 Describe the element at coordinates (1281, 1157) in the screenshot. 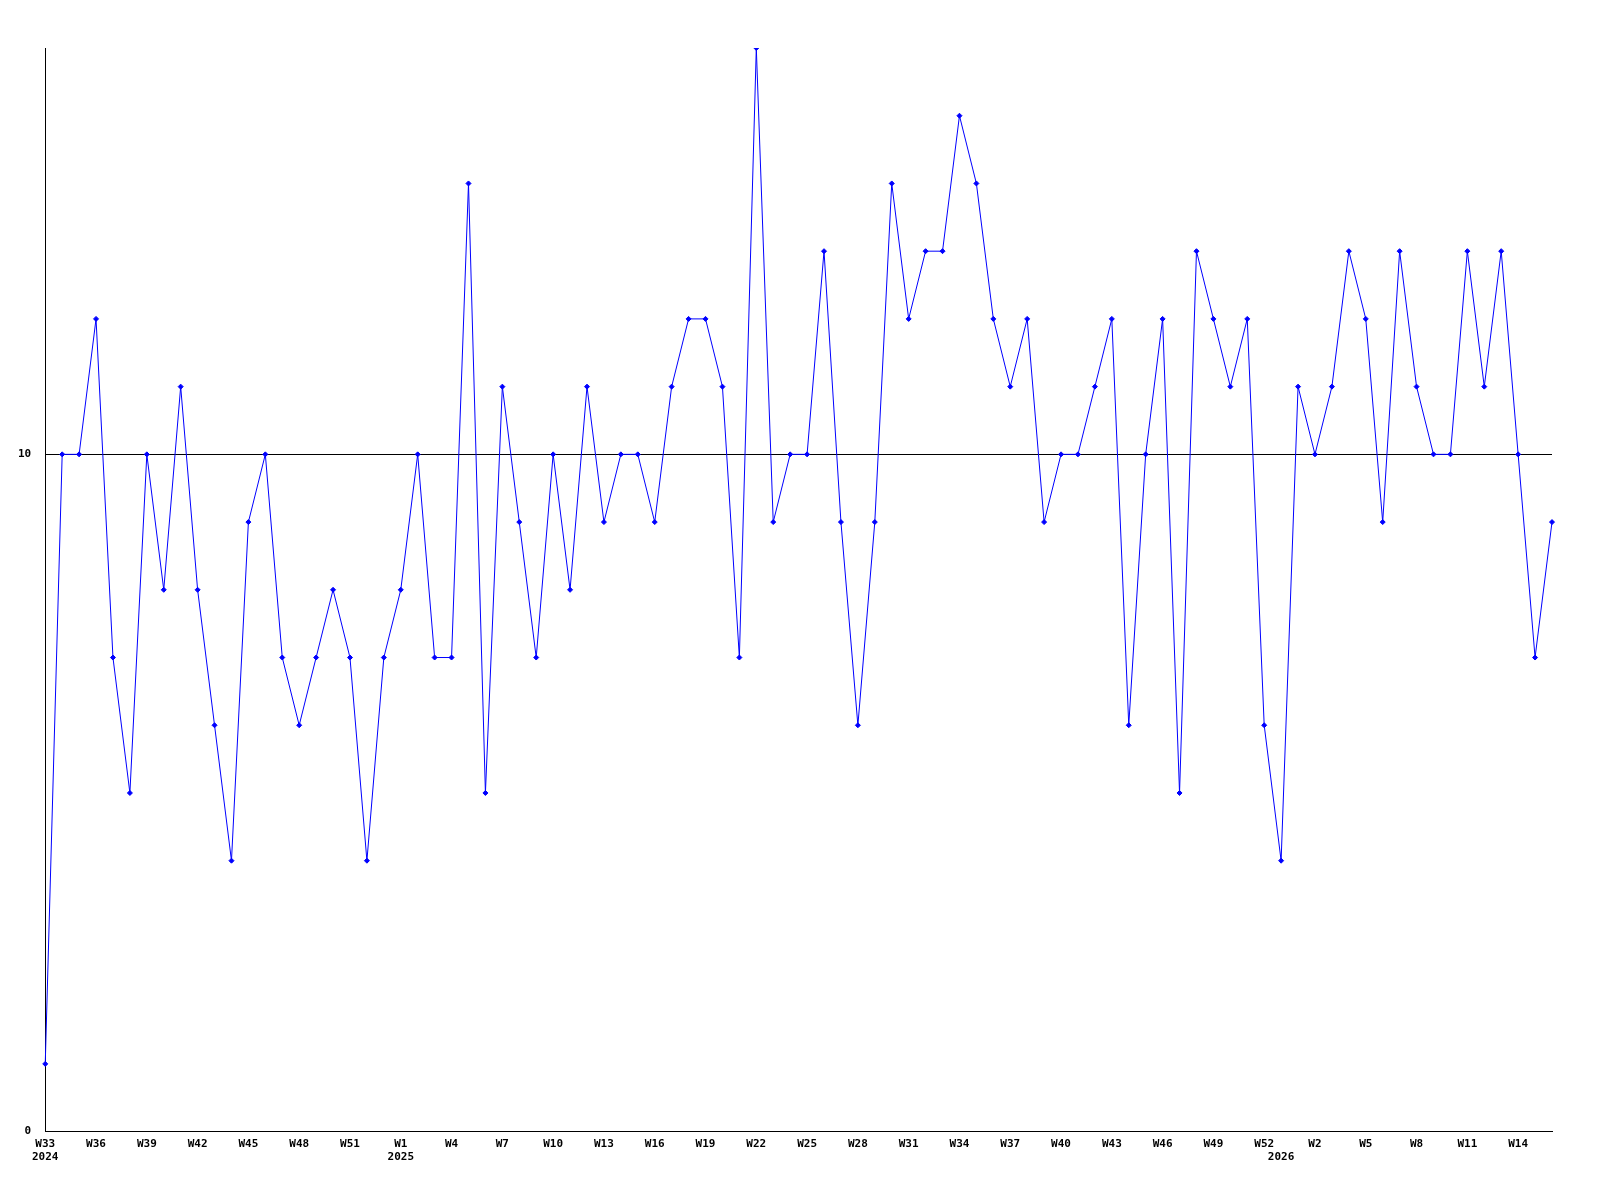

I see `x-tick-label: 2026` at that location.